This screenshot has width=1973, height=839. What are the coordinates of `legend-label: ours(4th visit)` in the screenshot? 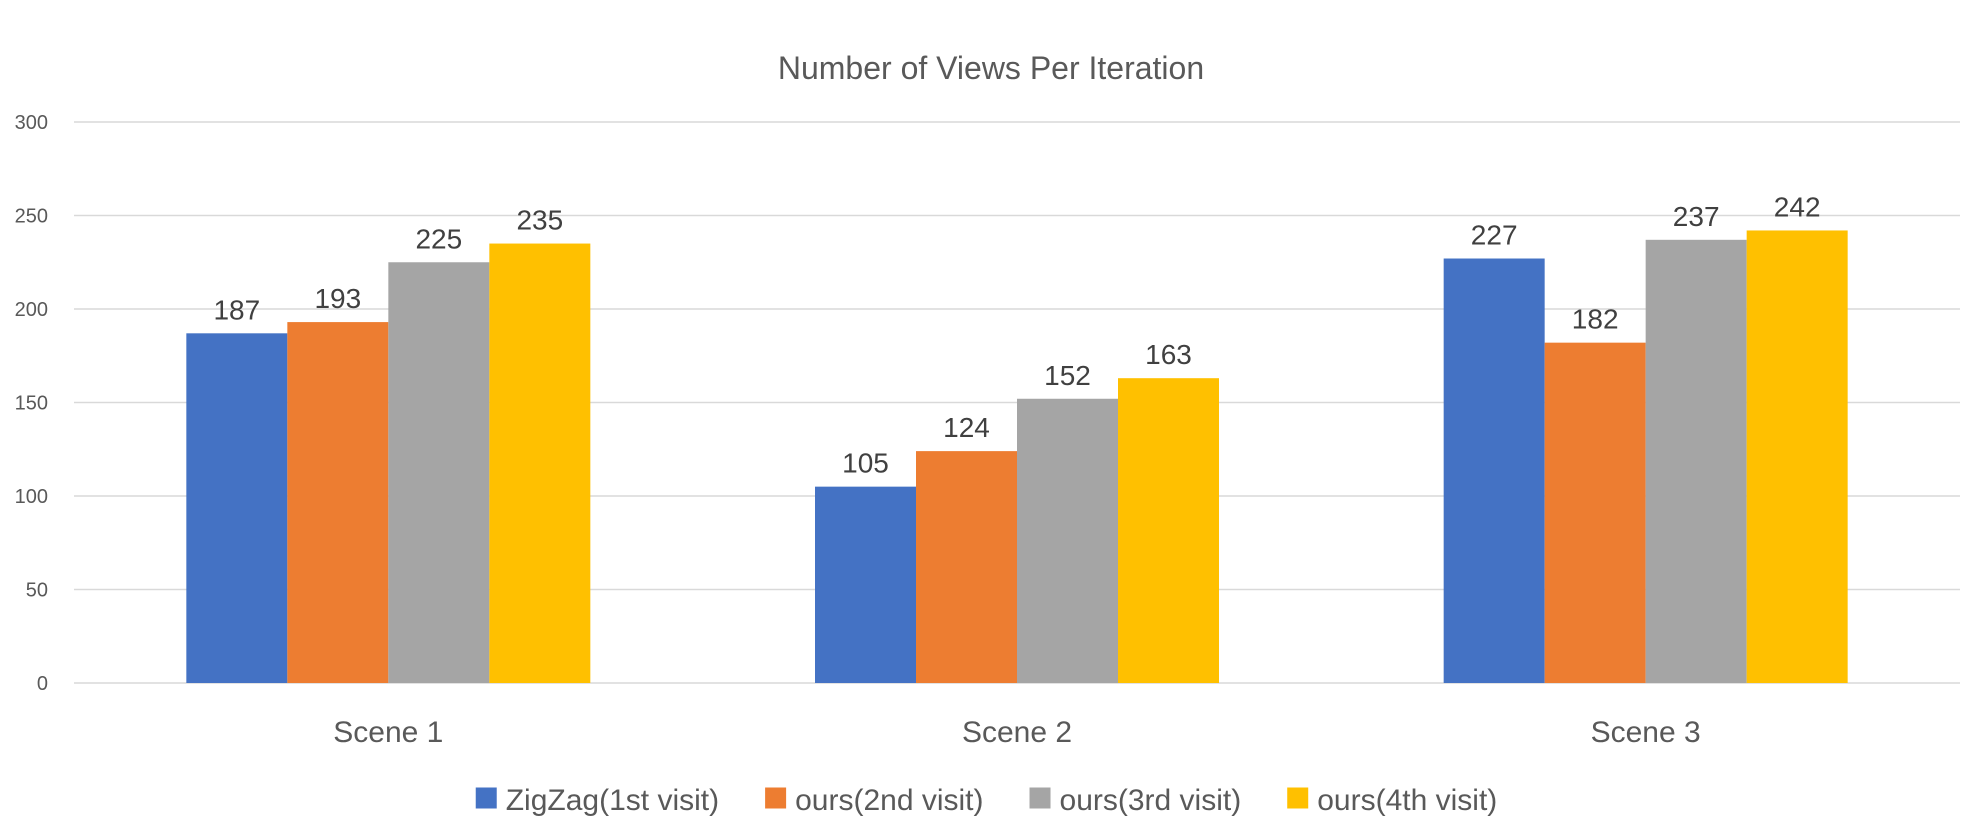 It's located at (1407, 800).